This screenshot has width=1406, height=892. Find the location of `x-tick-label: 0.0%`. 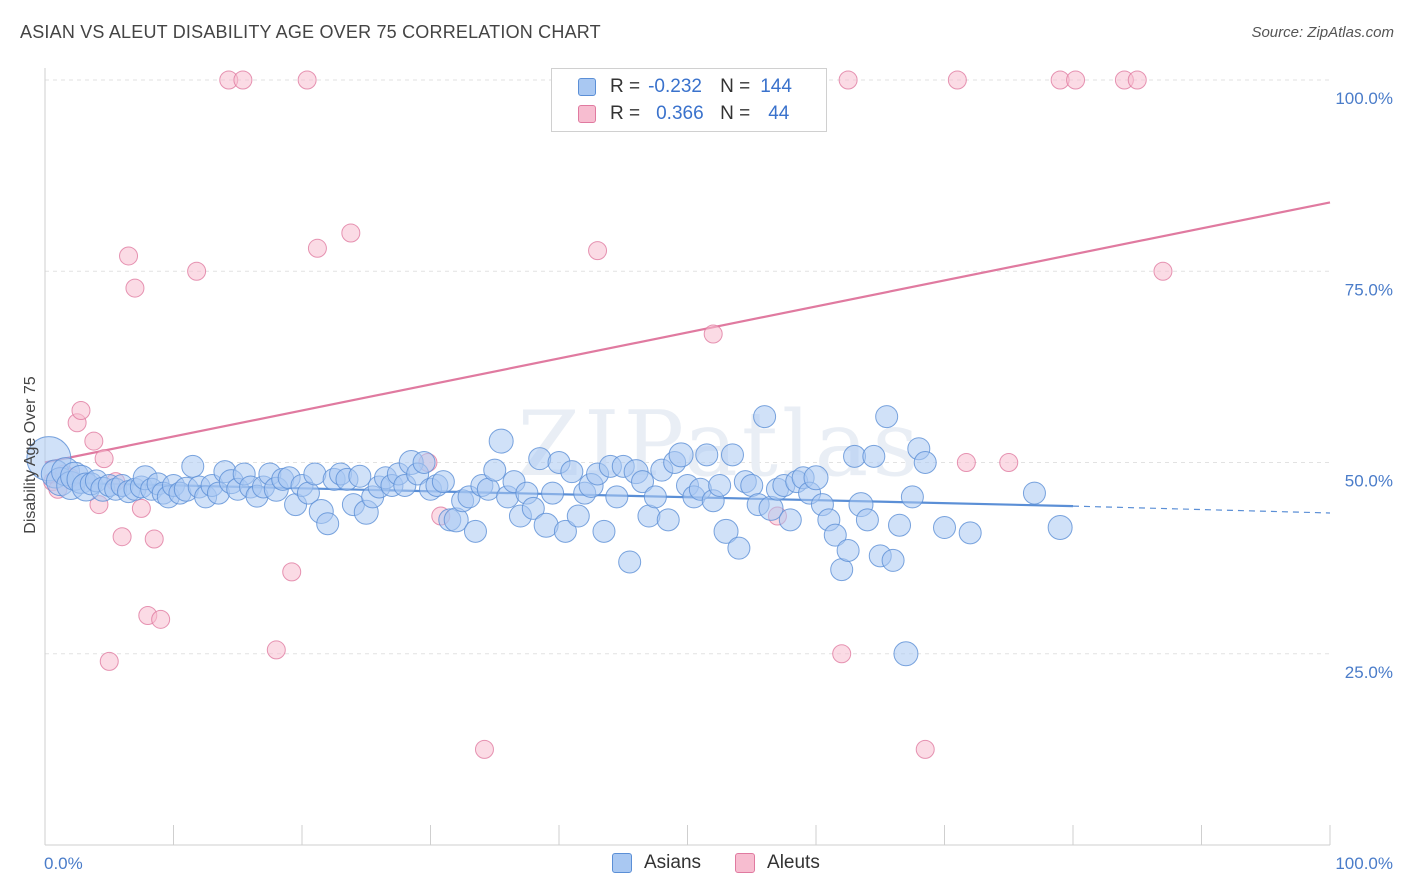

x-tick-label: 0.0% is located at coordinates (63, 863).